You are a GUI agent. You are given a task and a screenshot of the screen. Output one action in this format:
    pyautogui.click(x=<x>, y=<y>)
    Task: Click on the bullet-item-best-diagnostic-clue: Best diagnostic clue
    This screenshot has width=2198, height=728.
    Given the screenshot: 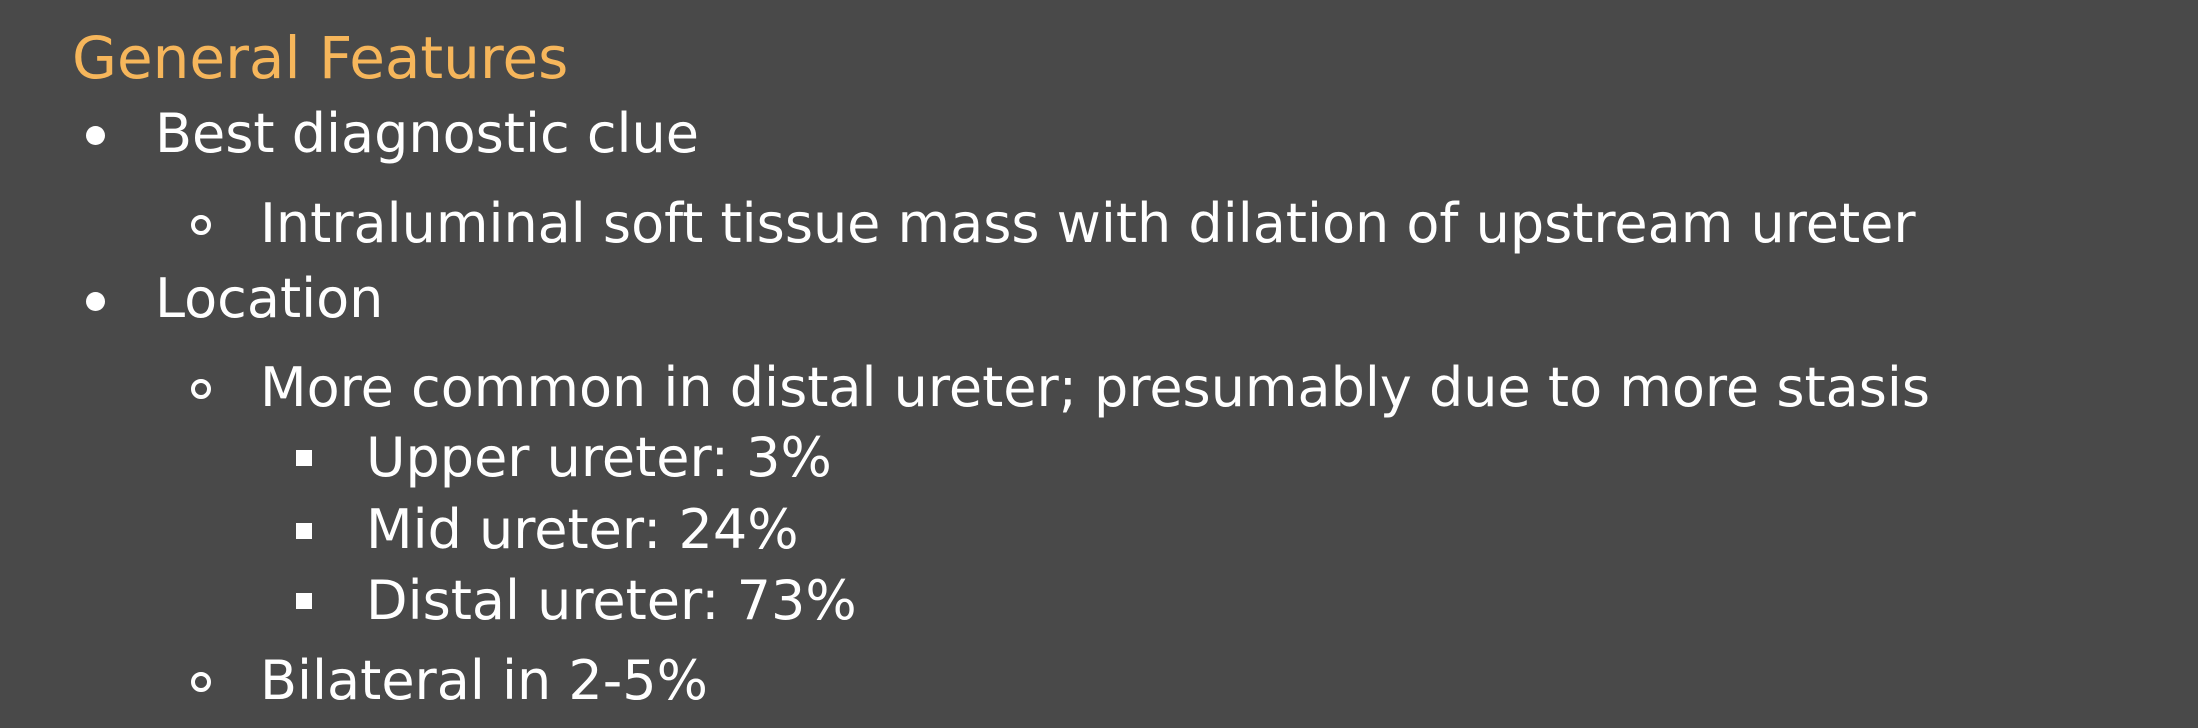 What is the action you would take?
    pyautogui.click(x=427, y=133)
    